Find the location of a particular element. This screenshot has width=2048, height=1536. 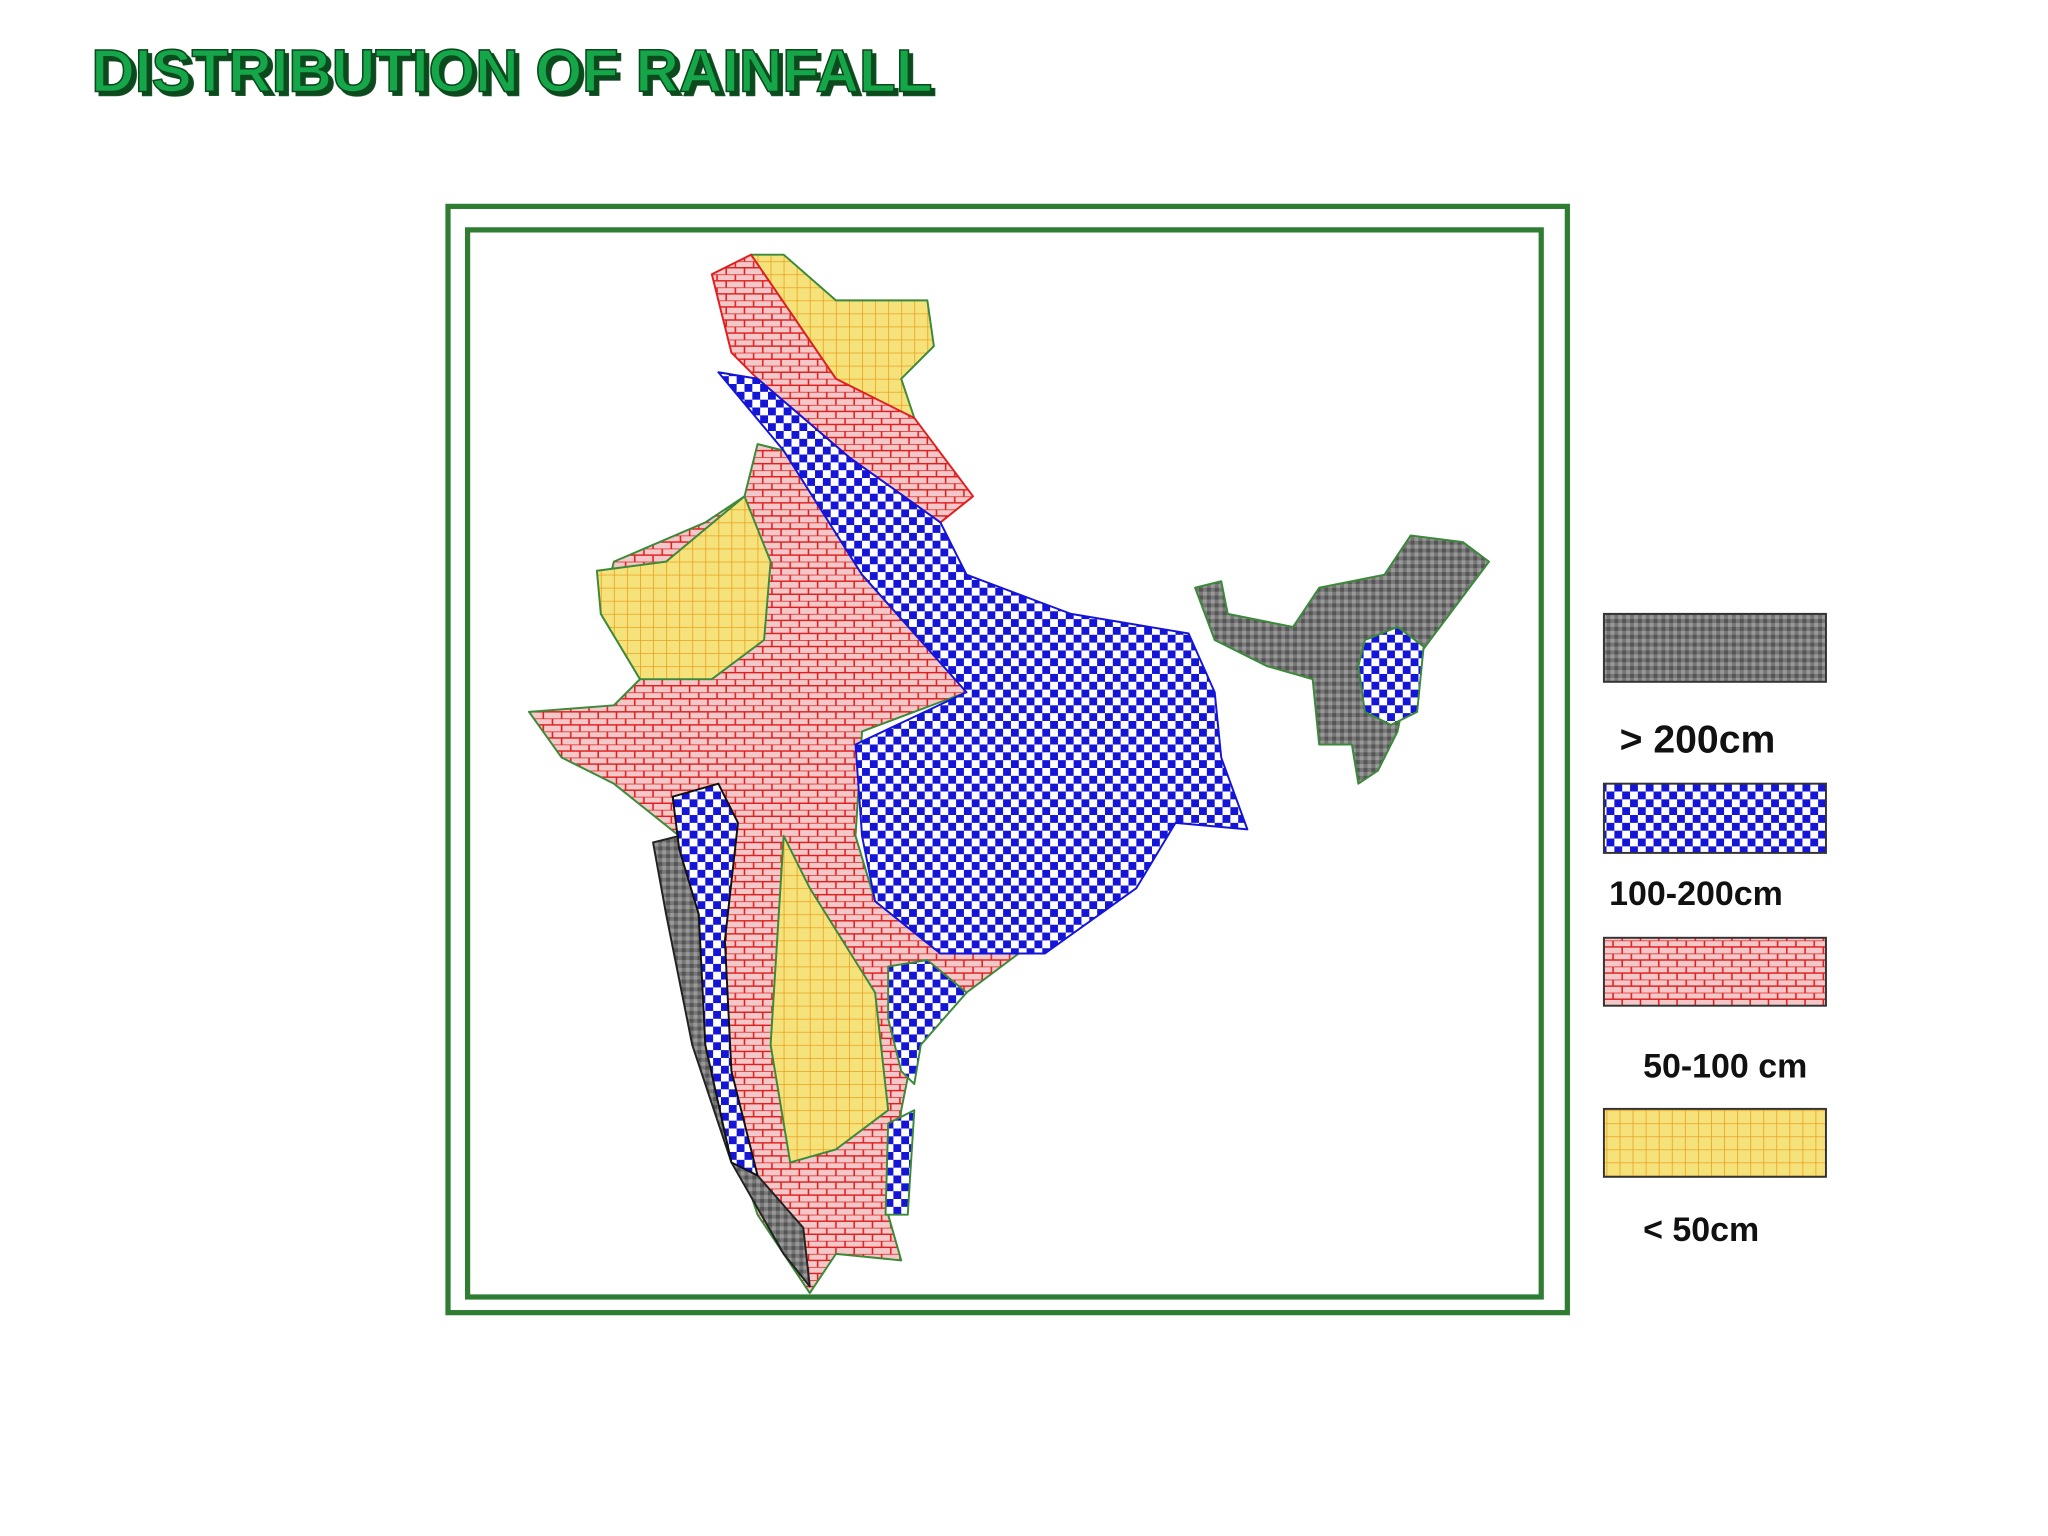

legend-label: 50-100 cm is located at coordinates (1725, 1067).